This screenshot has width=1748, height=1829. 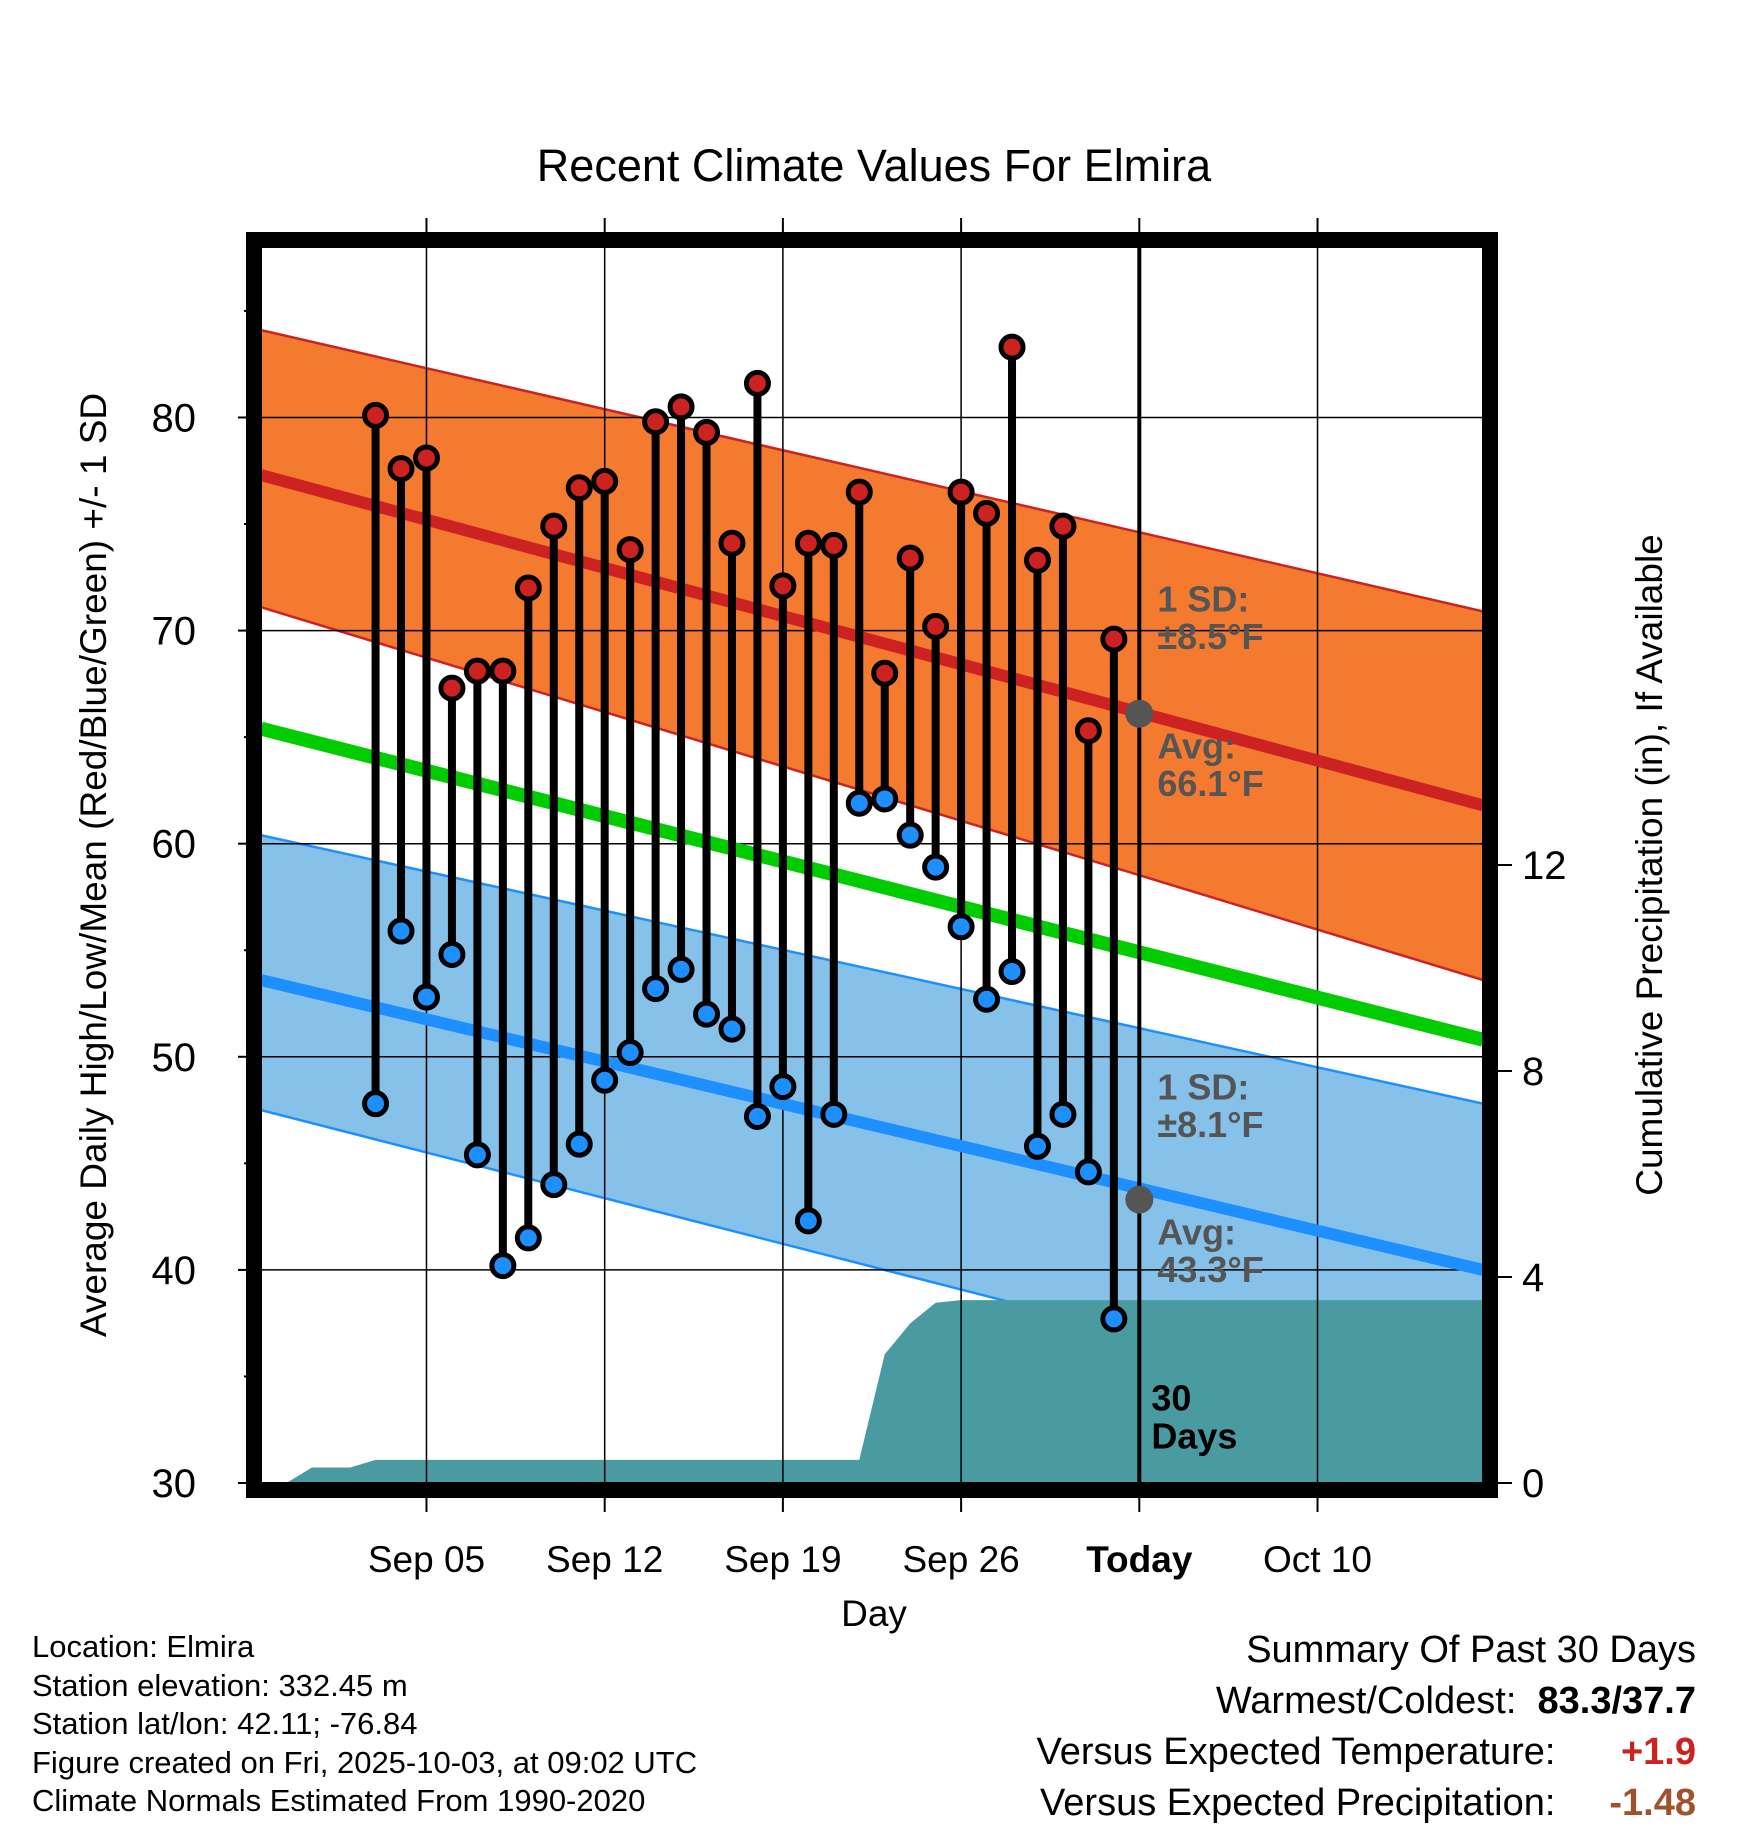 What do you see at coordinates (872, 470) in the screenshot?
I see `high-sd-band-upper-edge` at bounding box center [872, 470].